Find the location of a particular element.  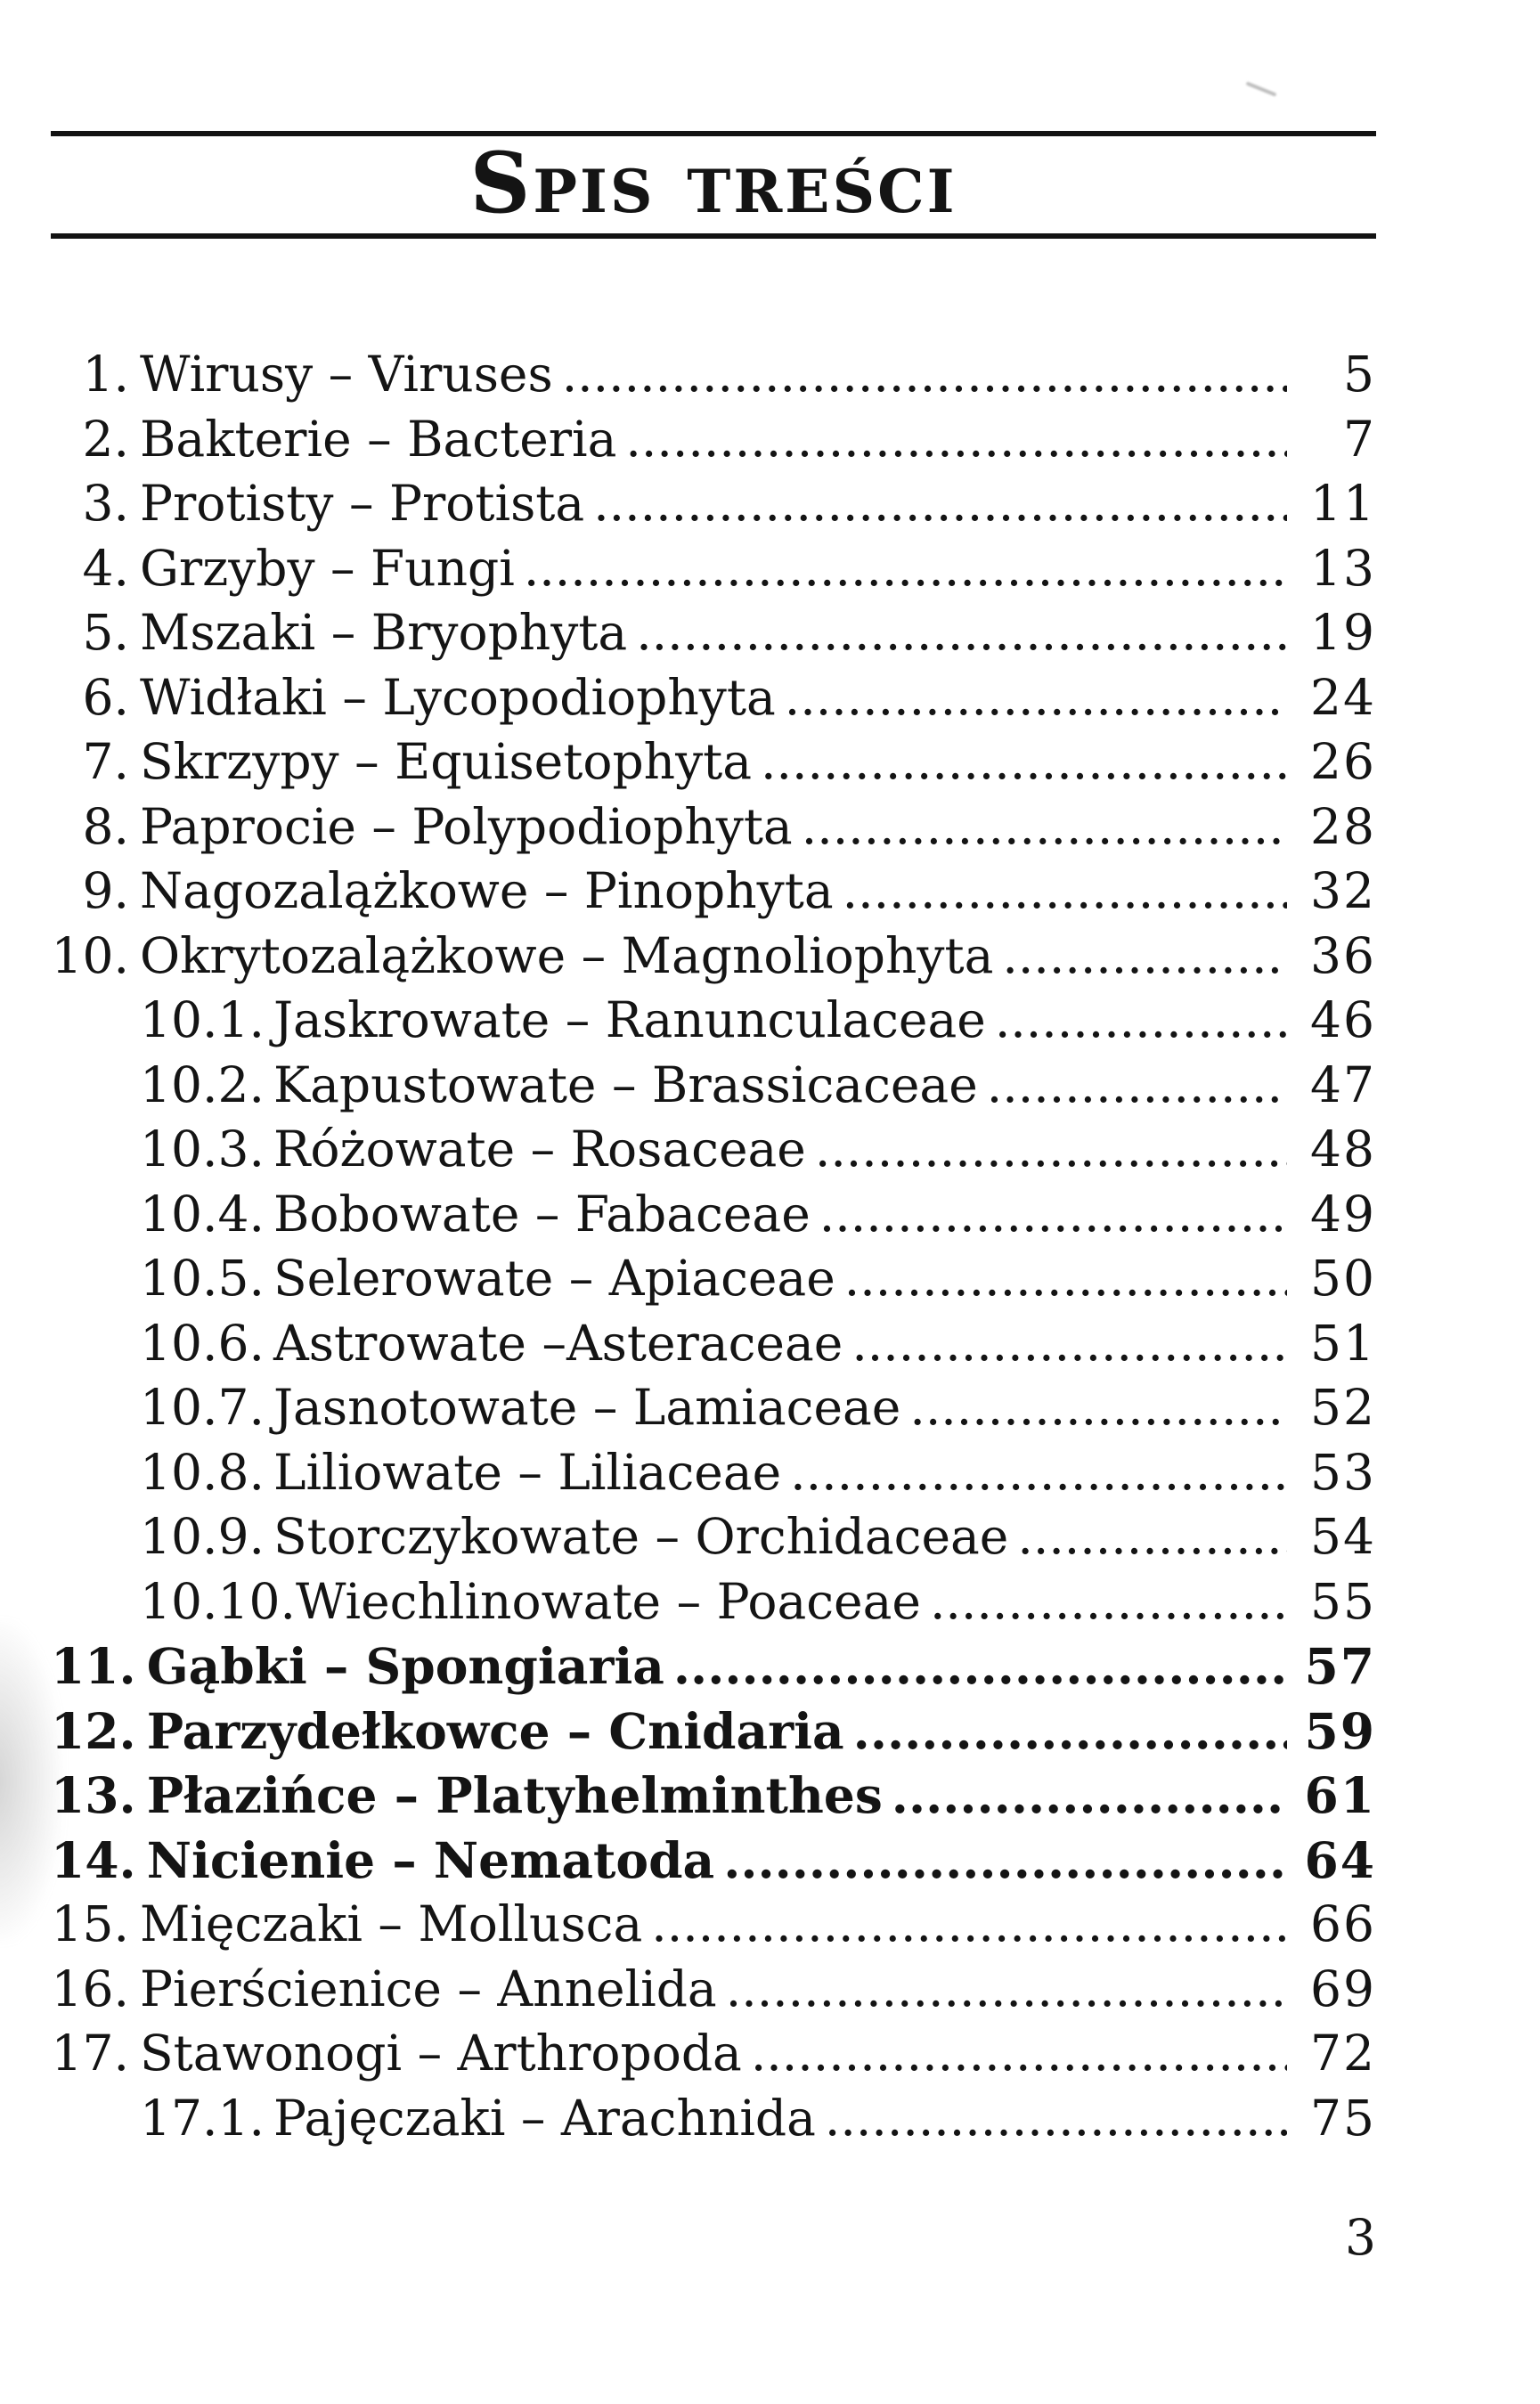

toc-entry-label: Jaskrowate – Ranunculaceae is located at coordinates (629, 1019).